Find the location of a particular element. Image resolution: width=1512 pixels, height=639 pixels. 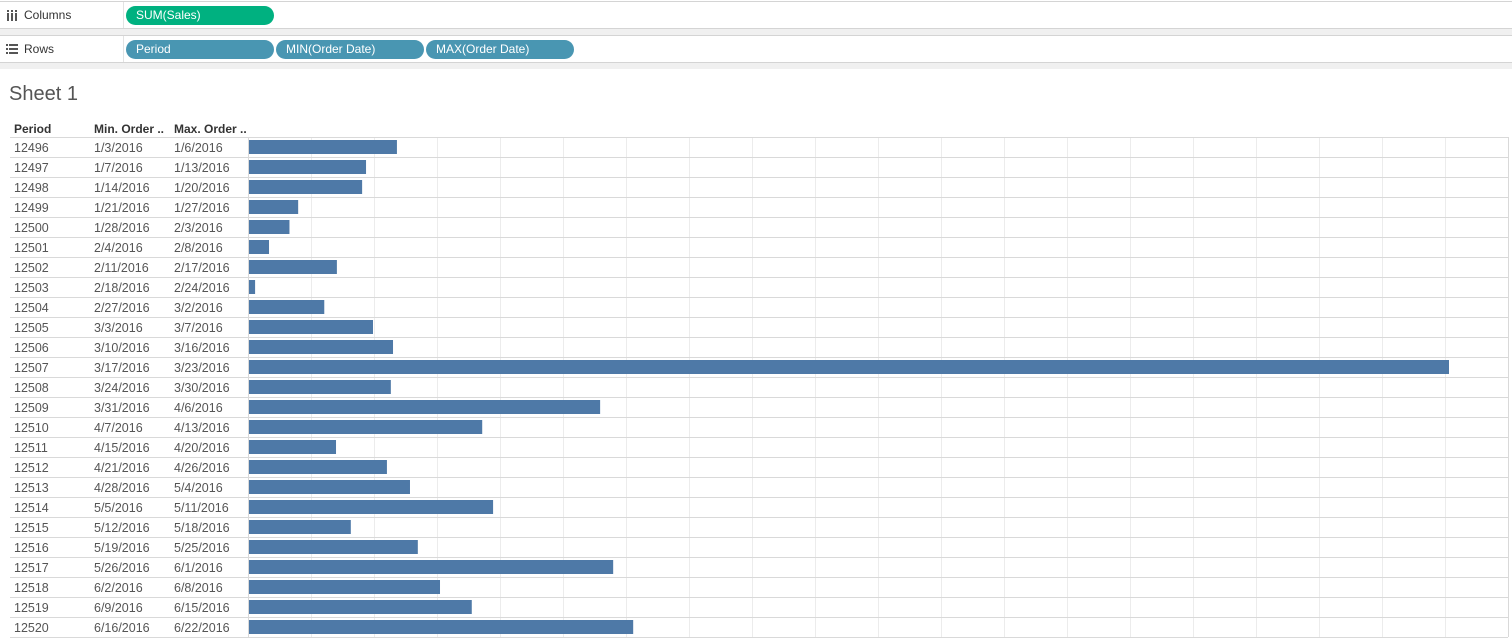

min-date-cell: 5/12/2016 is located at coordinates (122, 528).